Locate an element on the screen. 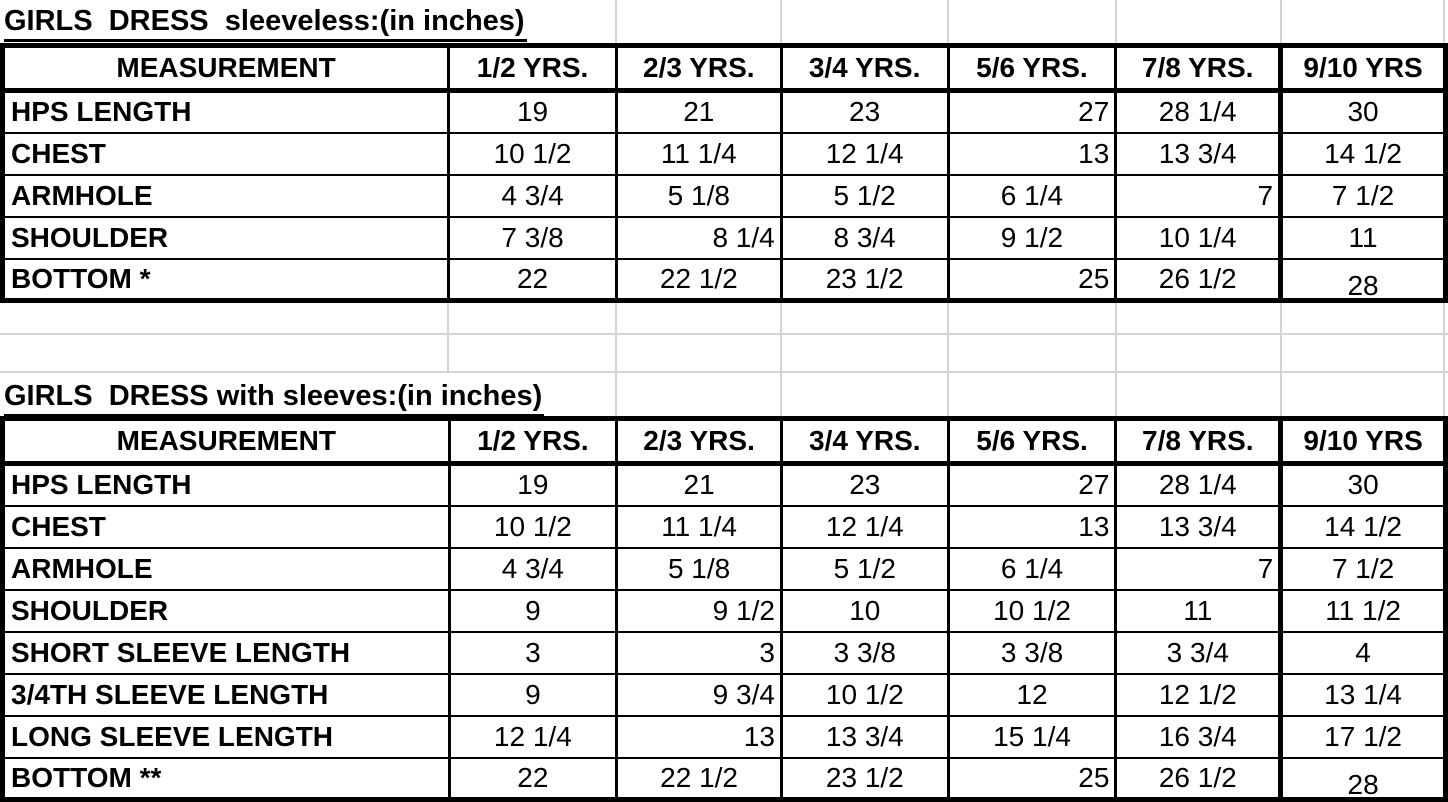 This screenshot has height=802, width=1448. value-cell: 11 1/2 is located at coordinates (1362, 610).